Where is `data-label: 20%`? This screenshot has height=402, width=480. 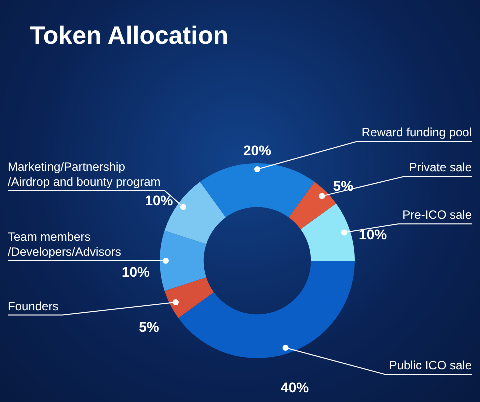
data-label: 20% is located at coordinates (257, 150).